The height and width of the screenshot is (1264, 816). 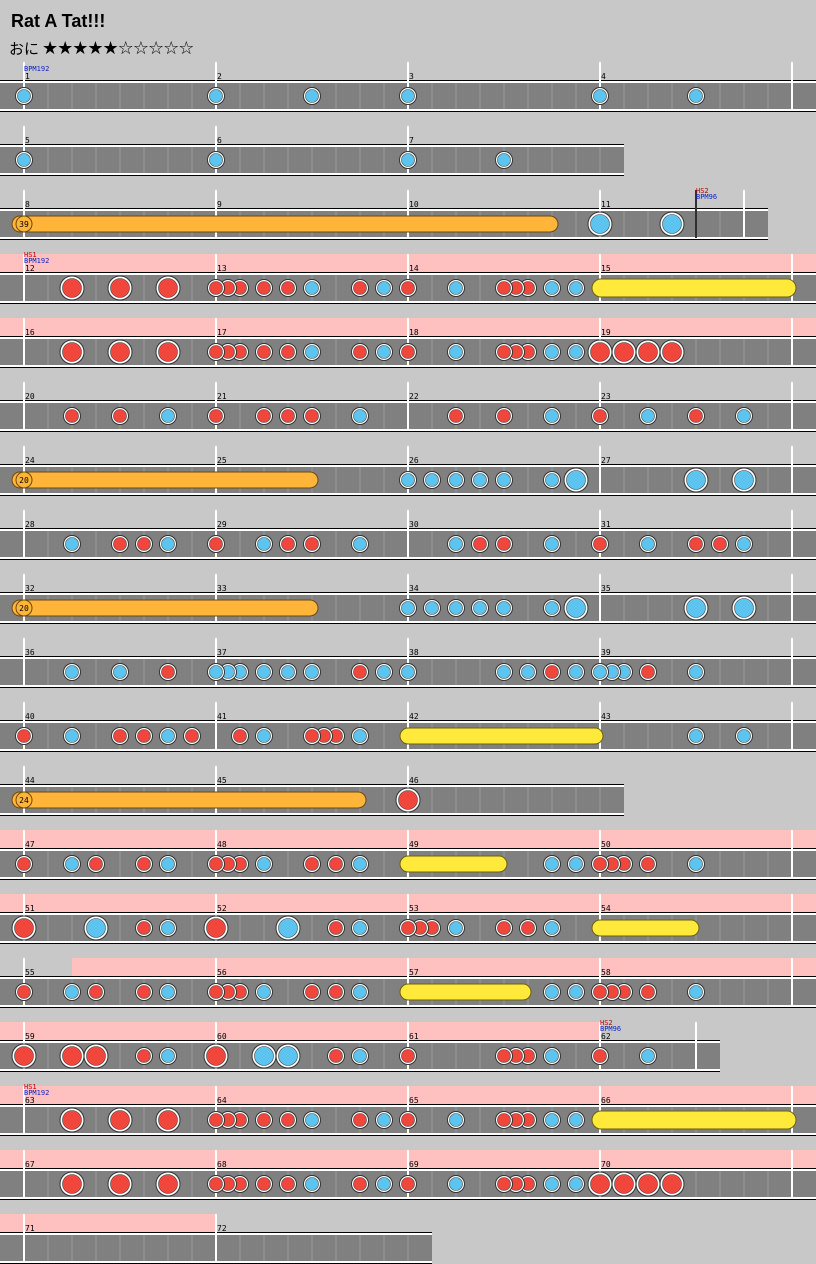 What do you see at coordinates (606, 524) in the screenshot?
I see `measure-number: 31` at bounding box center [606, 524].